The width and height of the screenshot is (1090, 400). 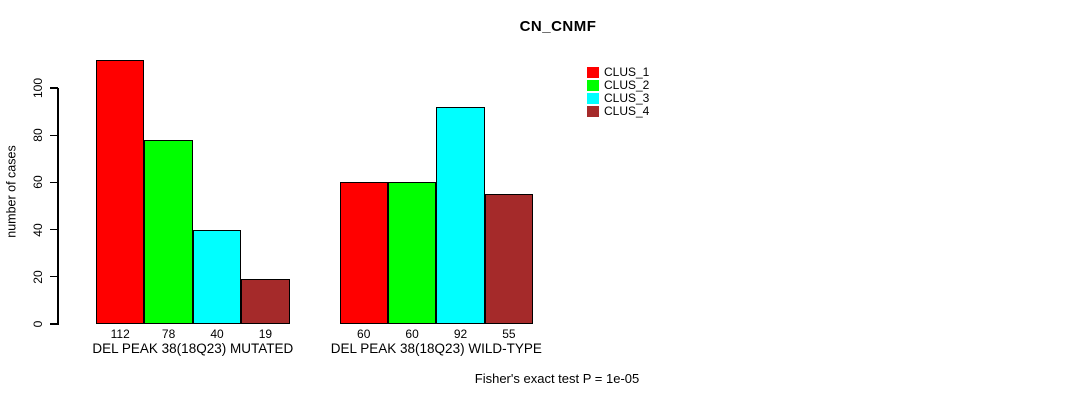 I want to click on y-tick-label: 60, so click(x=38, y=182).